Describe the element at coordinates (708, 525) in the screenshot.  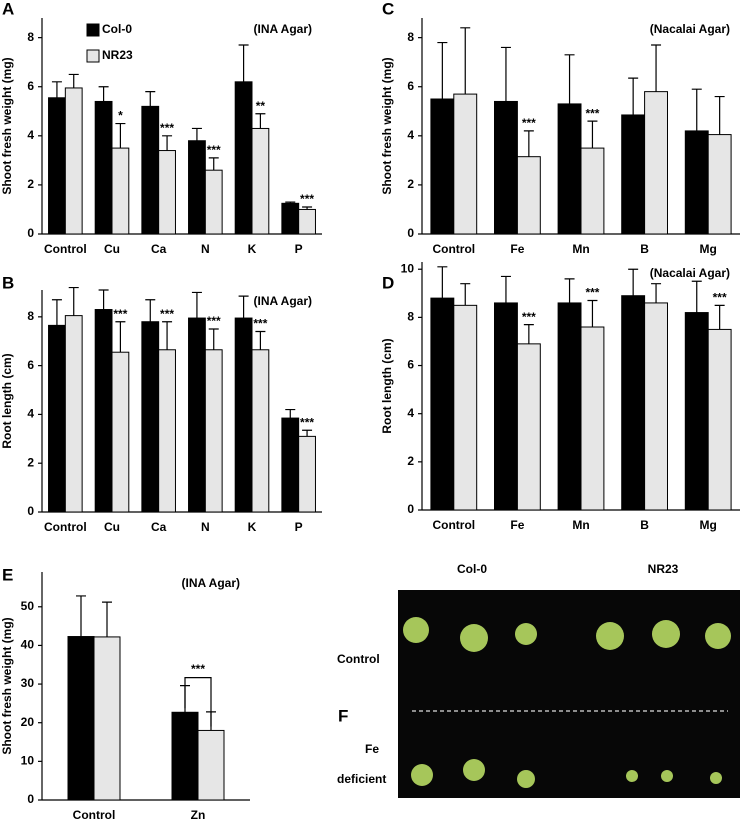
I see `x-tick-label: Mg` at that location.